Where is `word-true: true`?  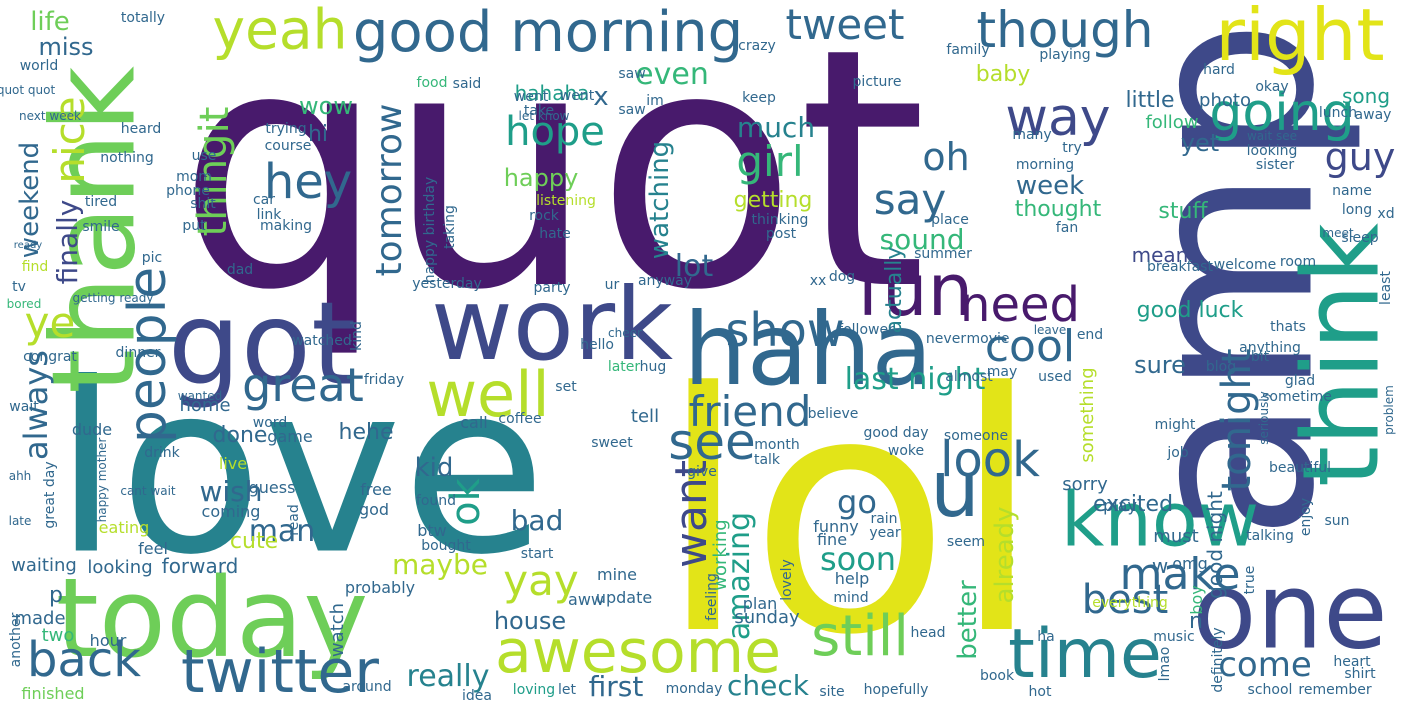 word-true: true is located at coordinates (1250, 580).